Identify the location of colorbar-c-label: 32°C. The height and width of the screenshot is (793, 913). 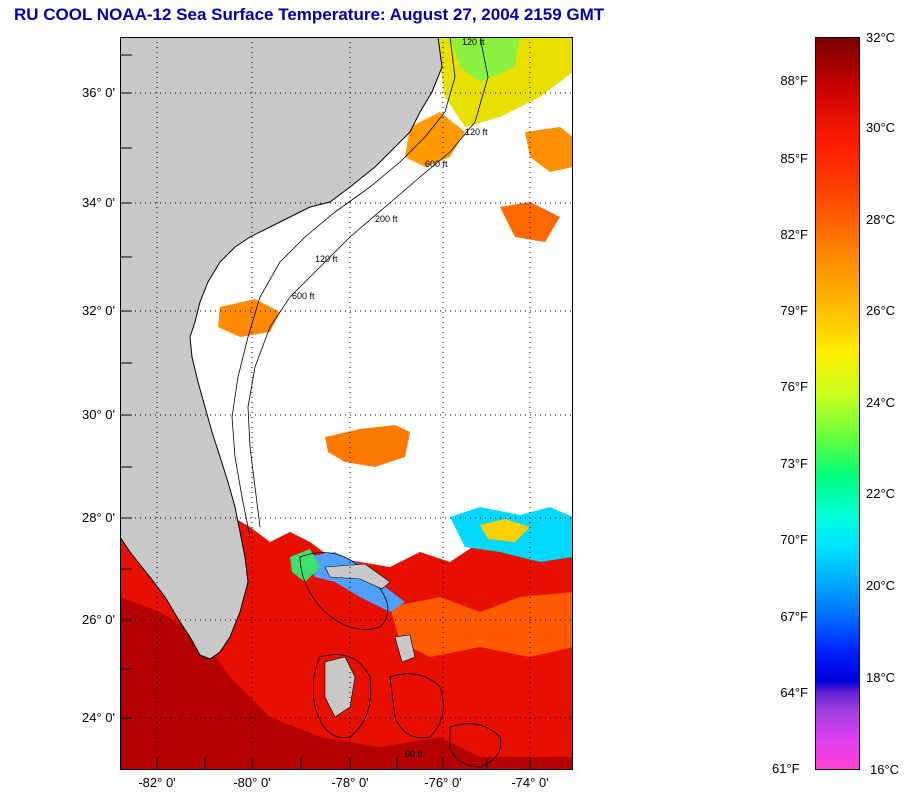
(881, 37).